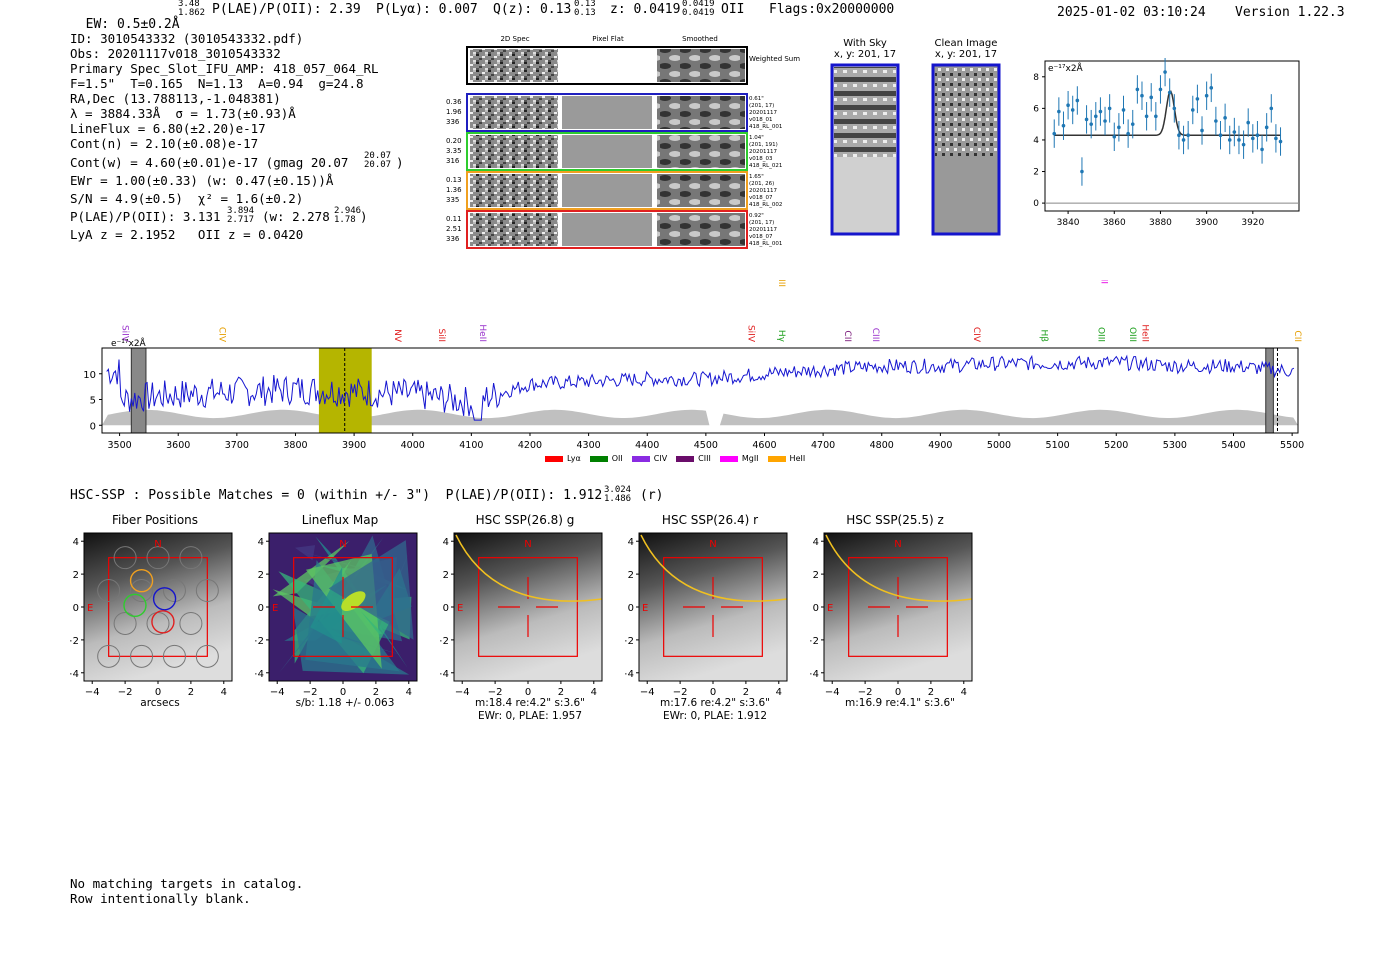  What do you see at coordinates (617, 458) in the screenshot?
I see `legend-label: OII` at bounding box center [617, 458].